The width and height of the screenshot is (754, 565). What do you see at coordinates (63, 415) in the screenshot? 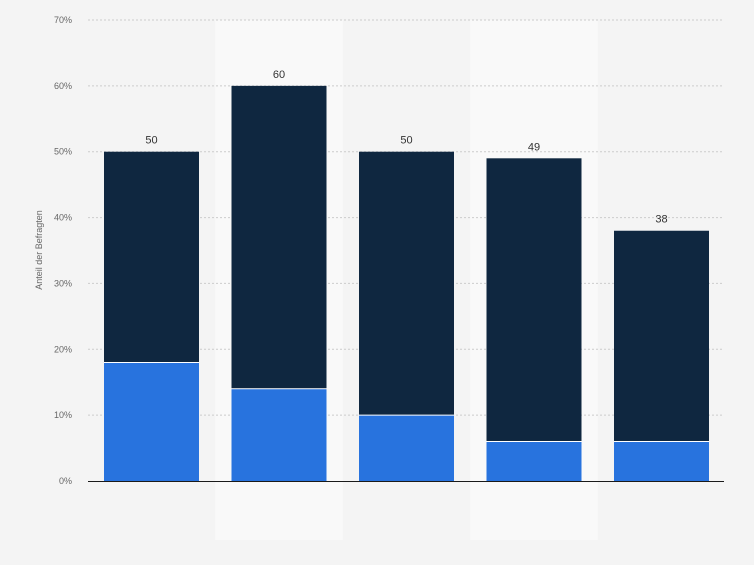
I see `y-tick-label: 10%` at bounding box center [63, 415].